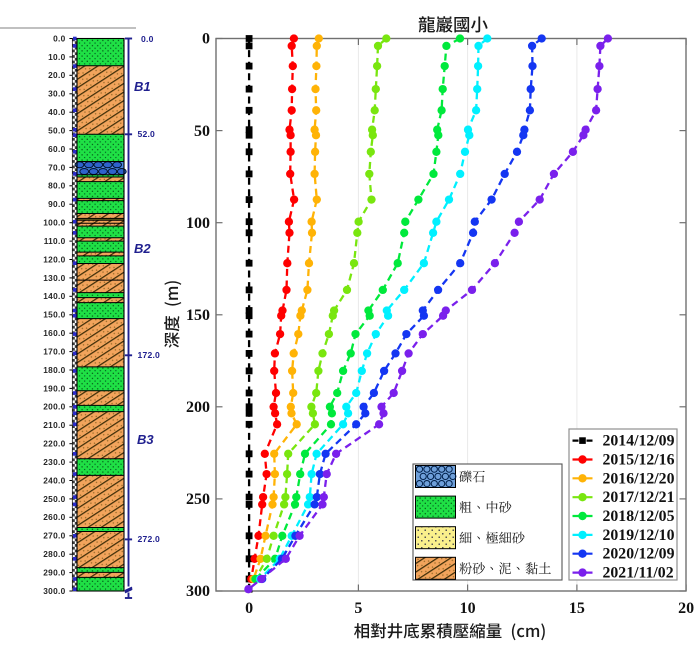  I want to click on svg-text: B2, so click(142, 248).